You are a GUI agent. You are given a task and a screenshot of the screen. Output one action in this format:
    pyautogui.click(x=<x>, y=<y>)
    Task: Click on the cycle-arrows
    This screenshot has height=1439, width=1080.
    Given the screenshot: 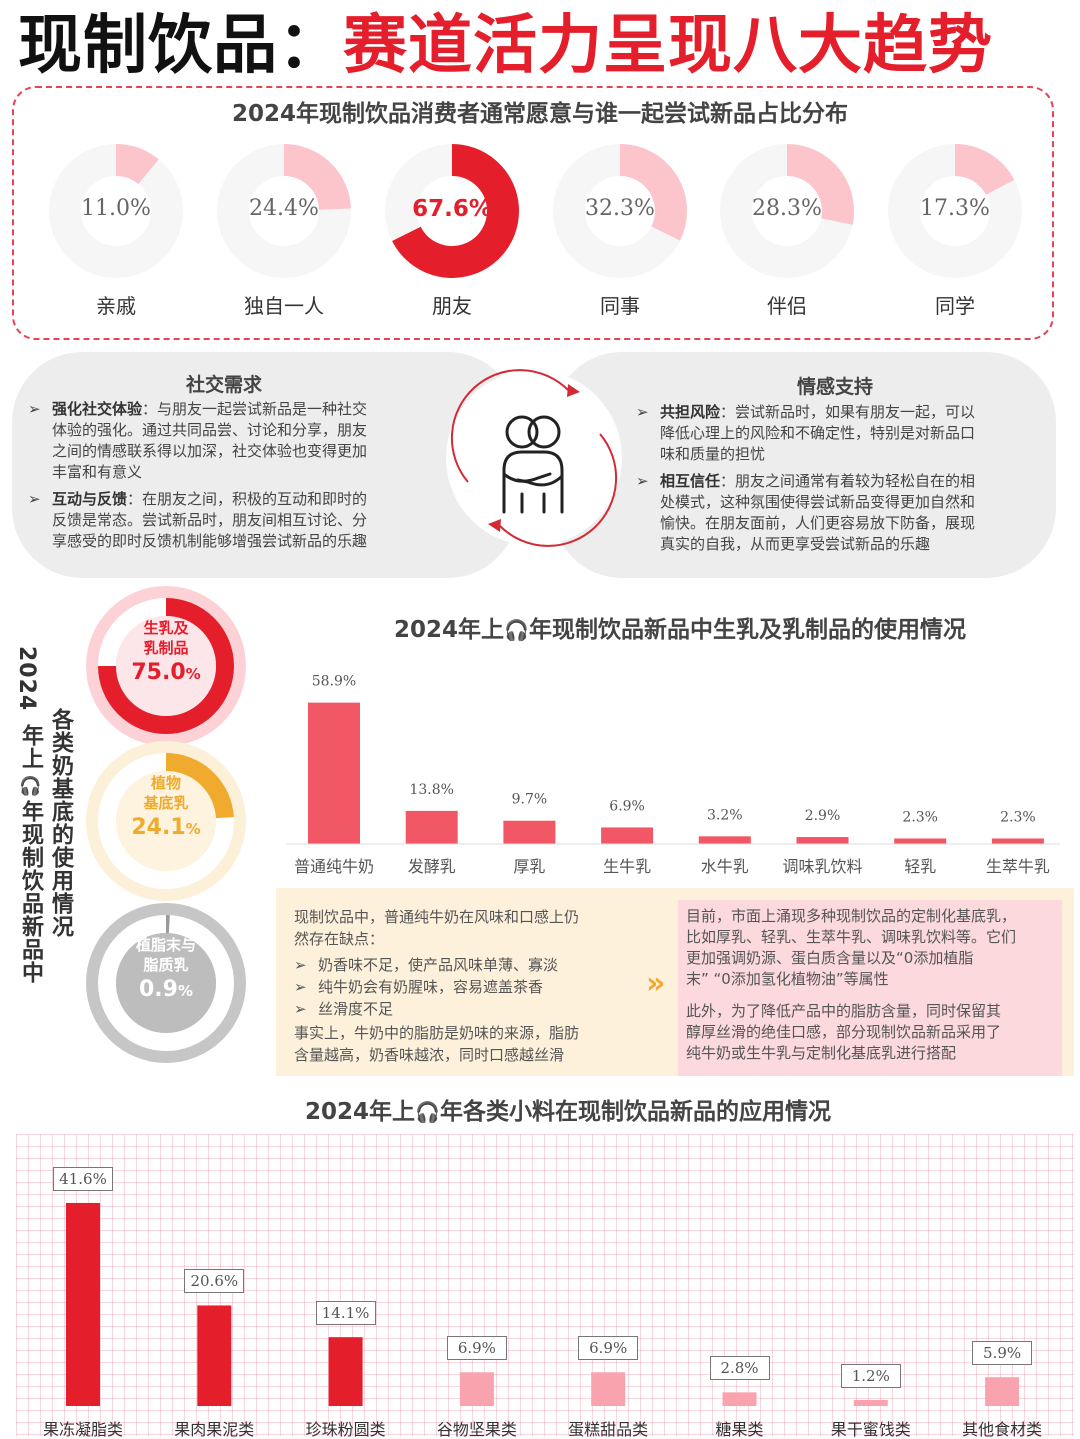 What is the action you would take?
    pyautogui.click(x=534, y=458)
    